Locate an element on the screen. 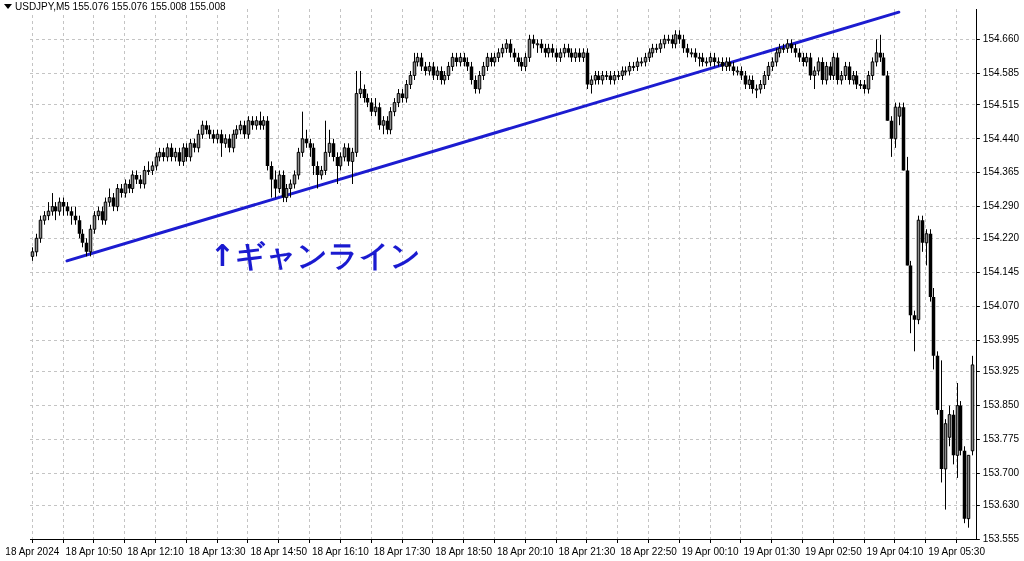  y-tick-label: 153.925 is located at coordinates (1001, 371).